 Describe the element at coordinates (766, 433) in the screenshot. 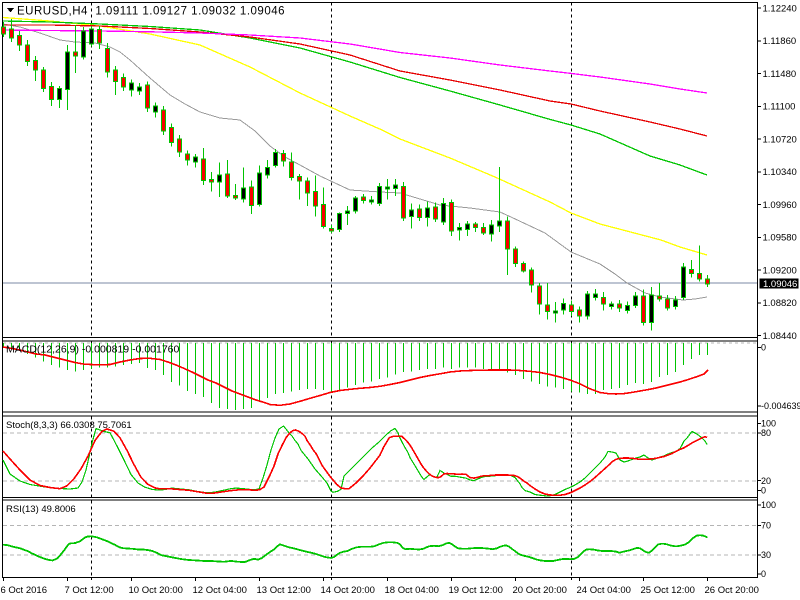

I see `svg-text: 80` at that location.